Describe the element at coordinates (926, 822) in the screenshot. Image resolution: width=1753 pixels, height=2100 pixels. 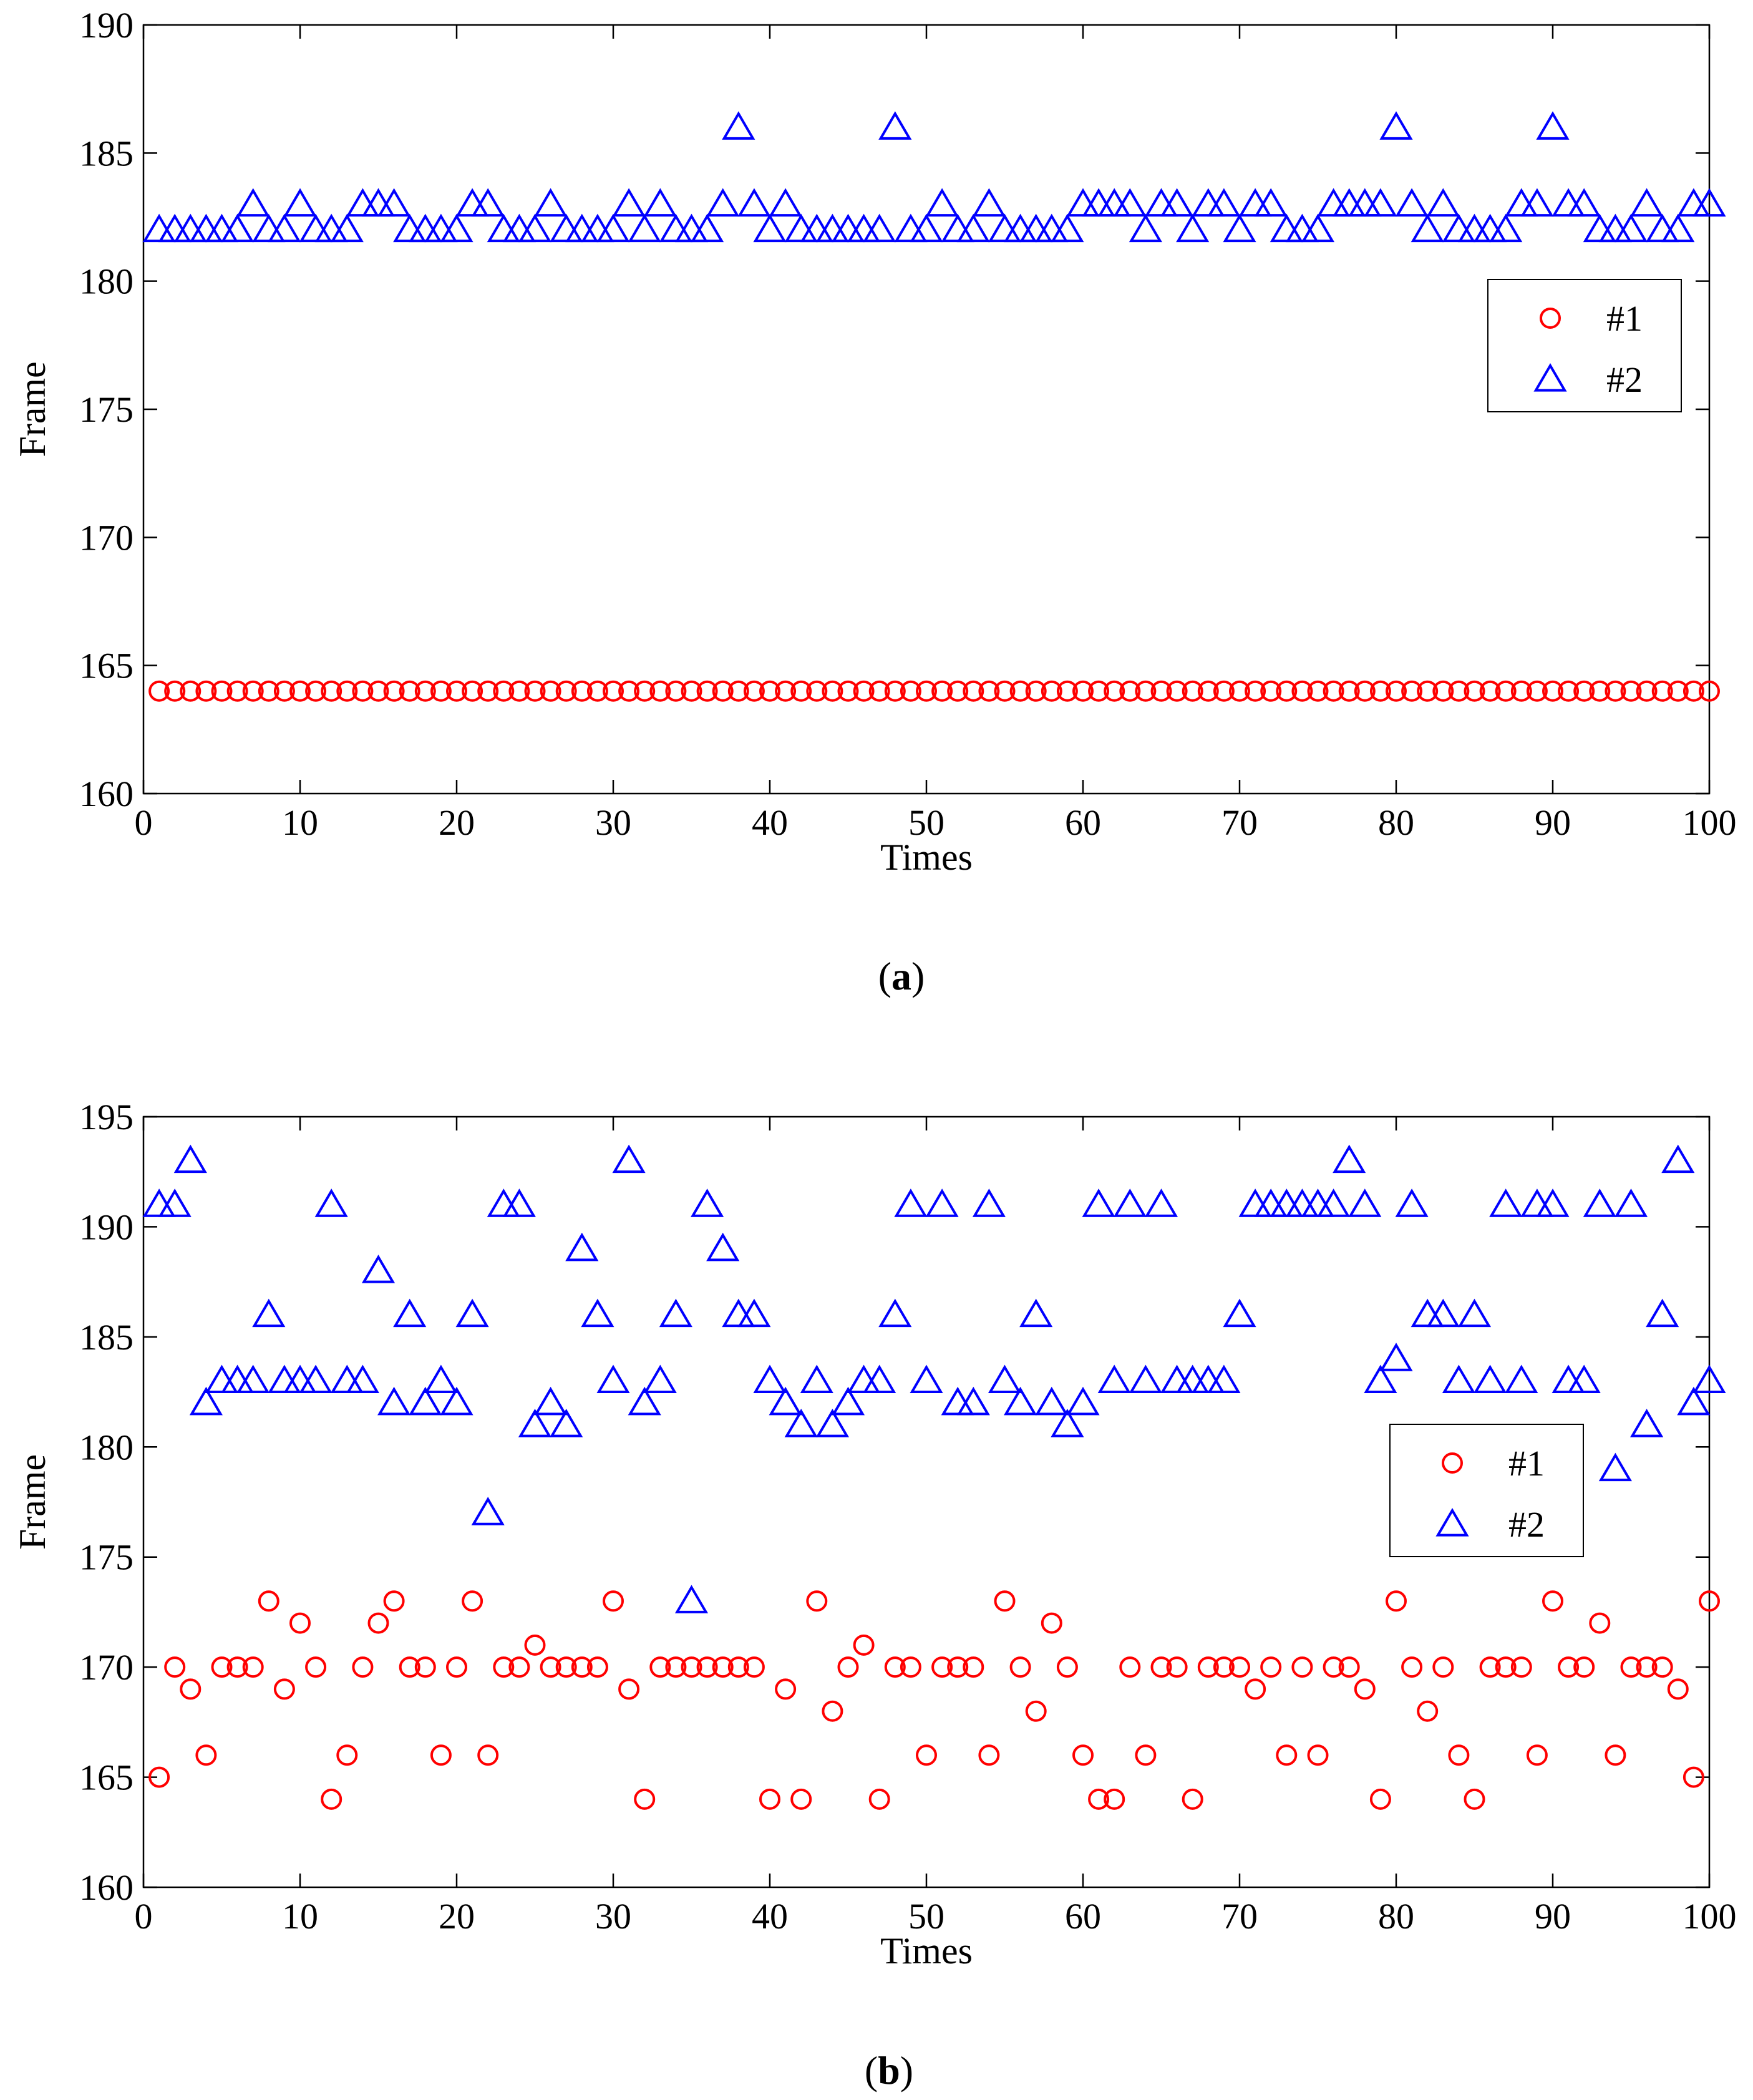
I see `x-tick-label-a: 50` at that location.